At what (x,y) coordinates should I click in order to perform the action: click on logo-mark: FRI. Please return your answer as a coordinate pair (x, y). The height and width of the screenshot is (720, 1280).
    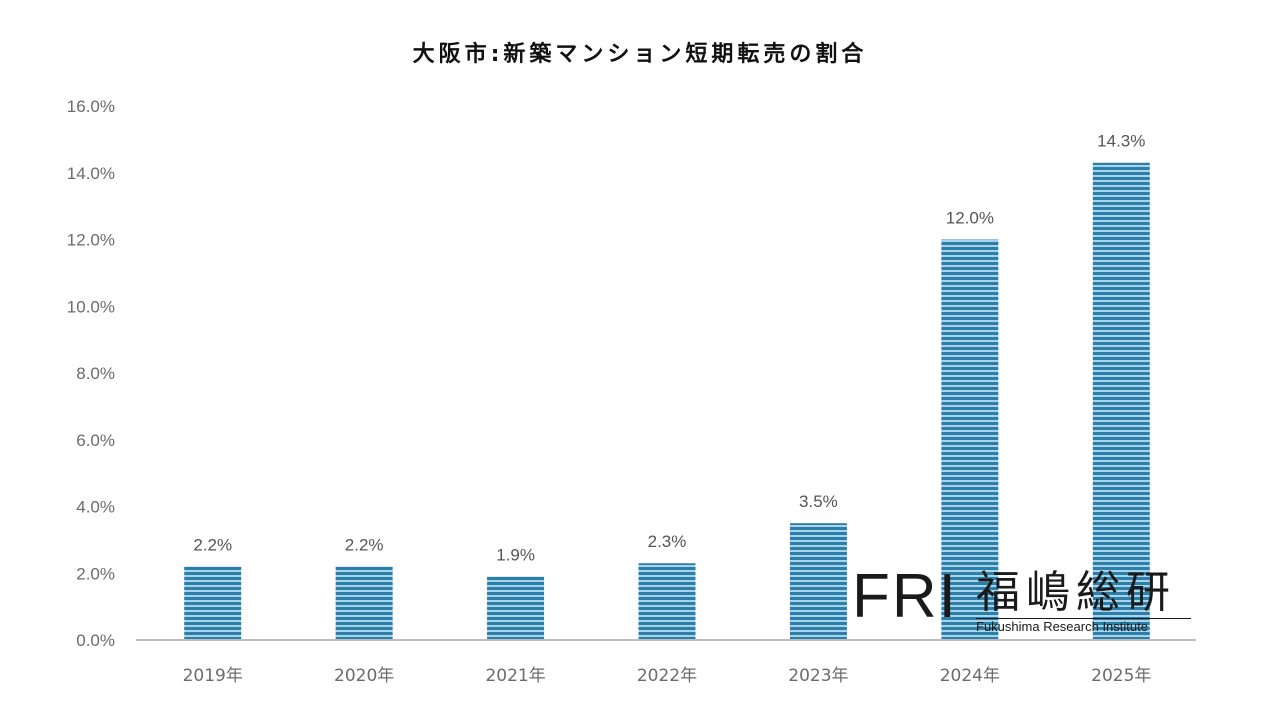
    Looking at the image, I should click on (905, 596).